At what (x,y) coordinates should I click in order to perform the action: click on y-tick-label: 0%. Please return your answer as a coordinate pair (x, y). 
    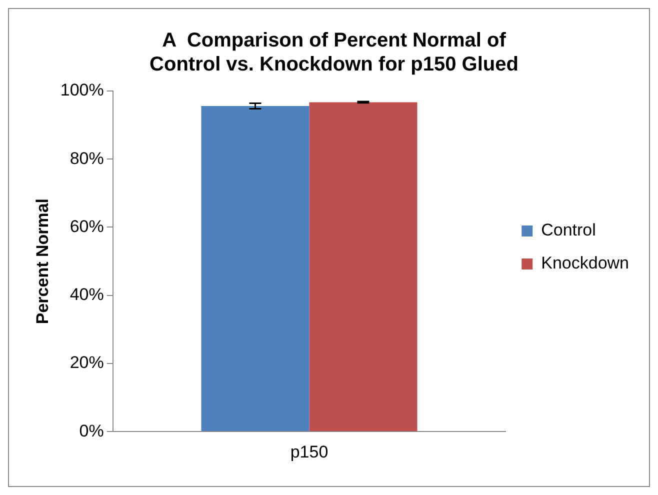
    Looking at the image, I should click on (91, 430).